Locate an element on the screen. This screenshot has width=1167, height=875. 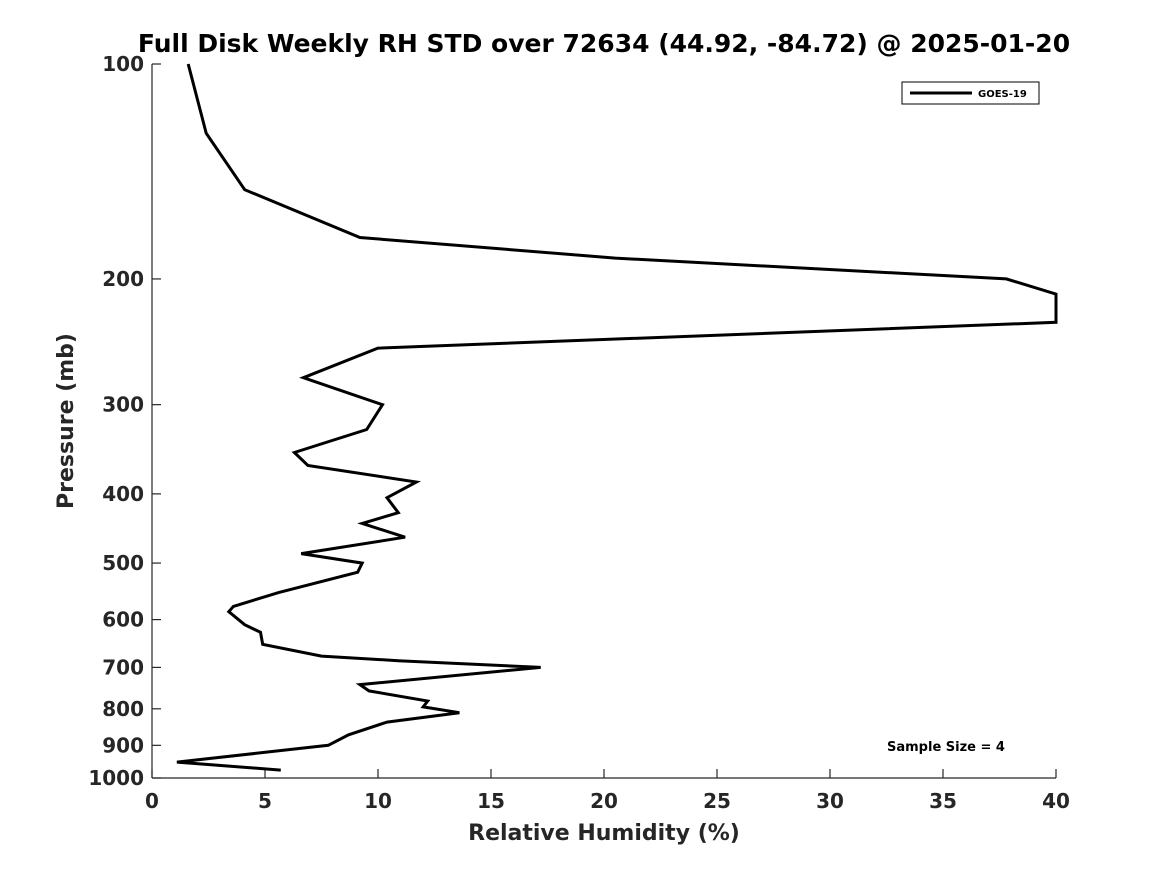
sample-size-annotation: Sample Size = 4 is located at coordinates (946, 747).